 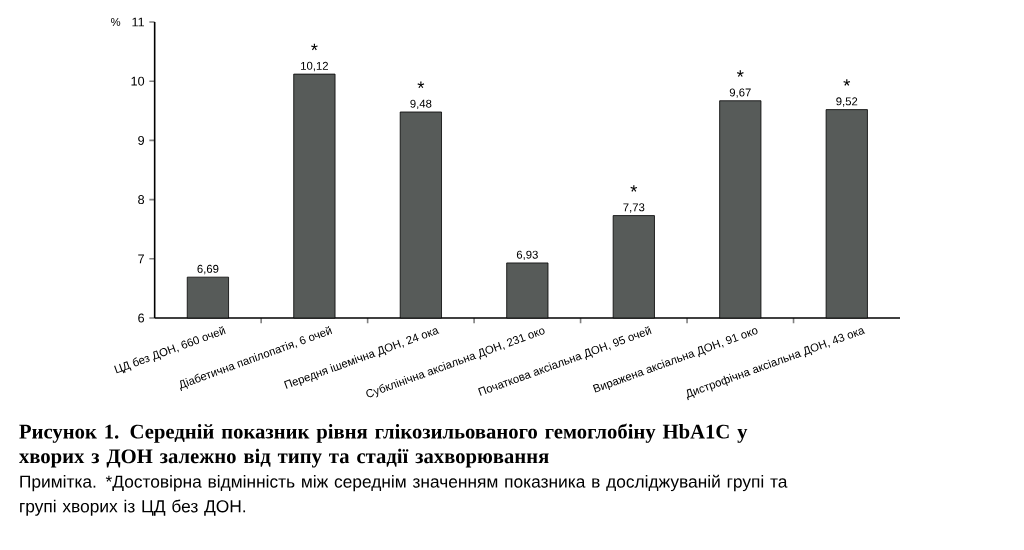 I want to click on data-label: 9,48, so click(x=421, y=104).